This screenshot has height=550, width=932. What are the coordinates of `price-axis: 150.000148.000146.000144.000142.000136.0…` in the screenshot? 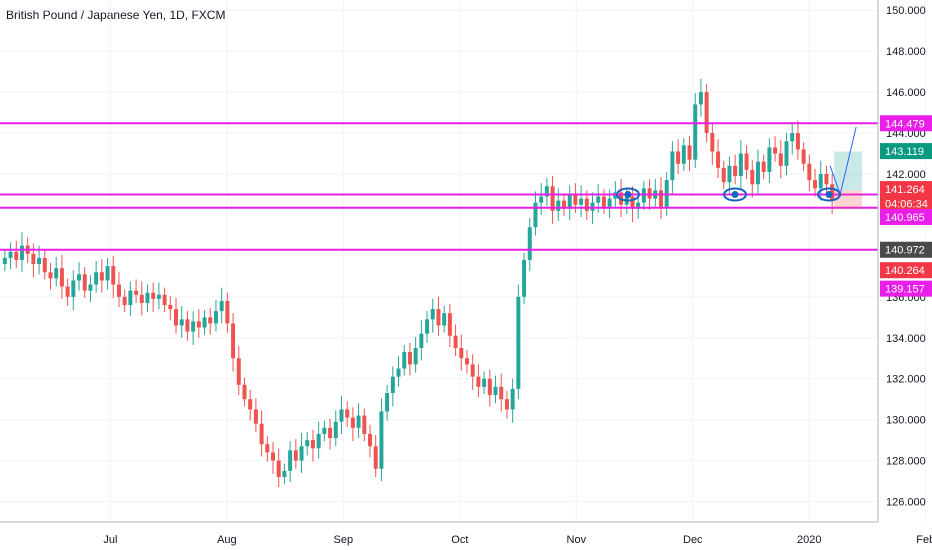 It's located at (906, 256).